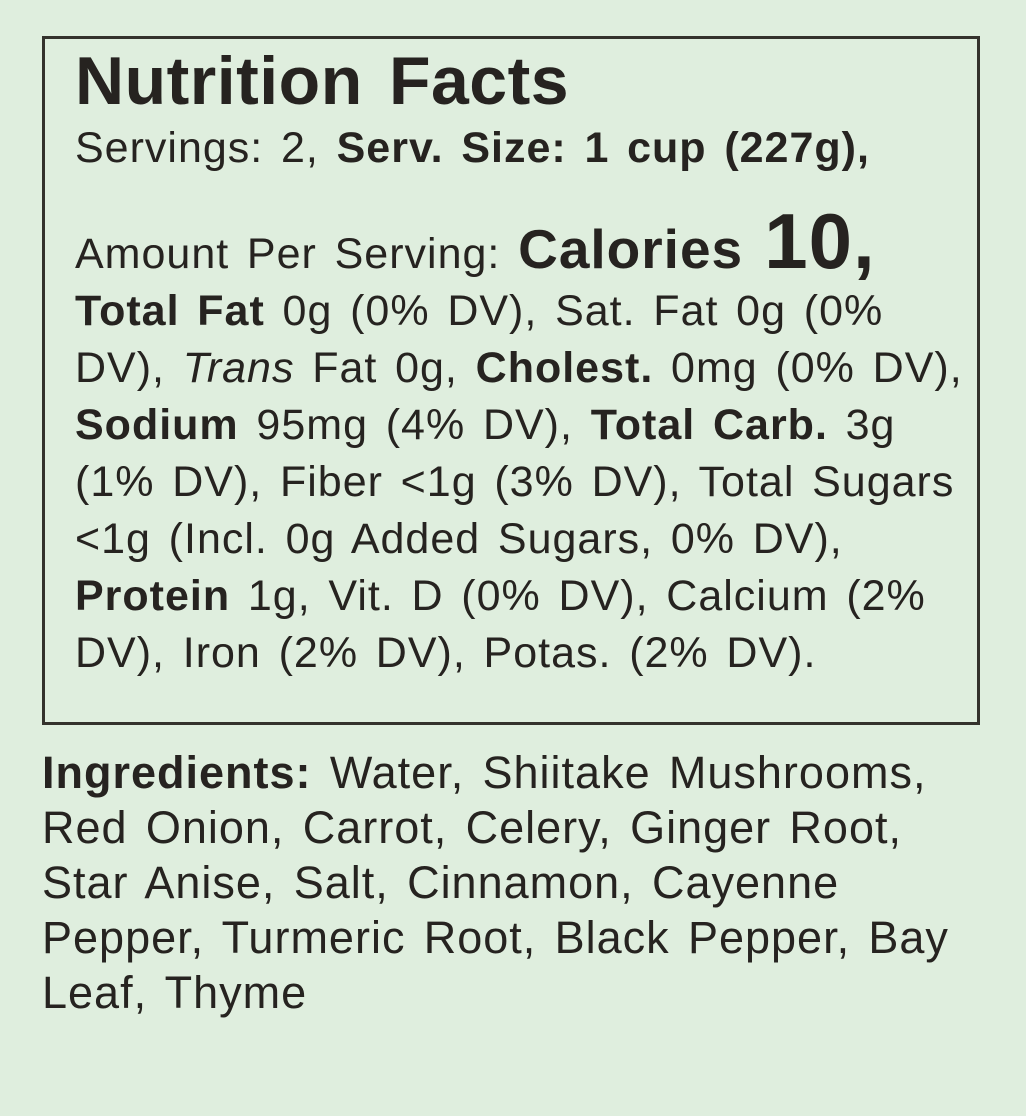 This screenshot has height=1116, width=1026. I want to click on servings-line: Servings: 2, Serv. Size: 1 cup (227g),, so click(521, 148).